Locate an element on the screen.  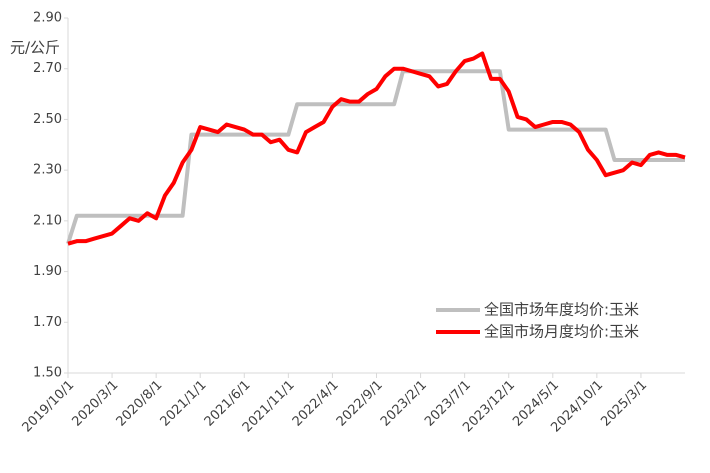
x-tick-label: 2022/9/1 is located at coordinates (360, 404).